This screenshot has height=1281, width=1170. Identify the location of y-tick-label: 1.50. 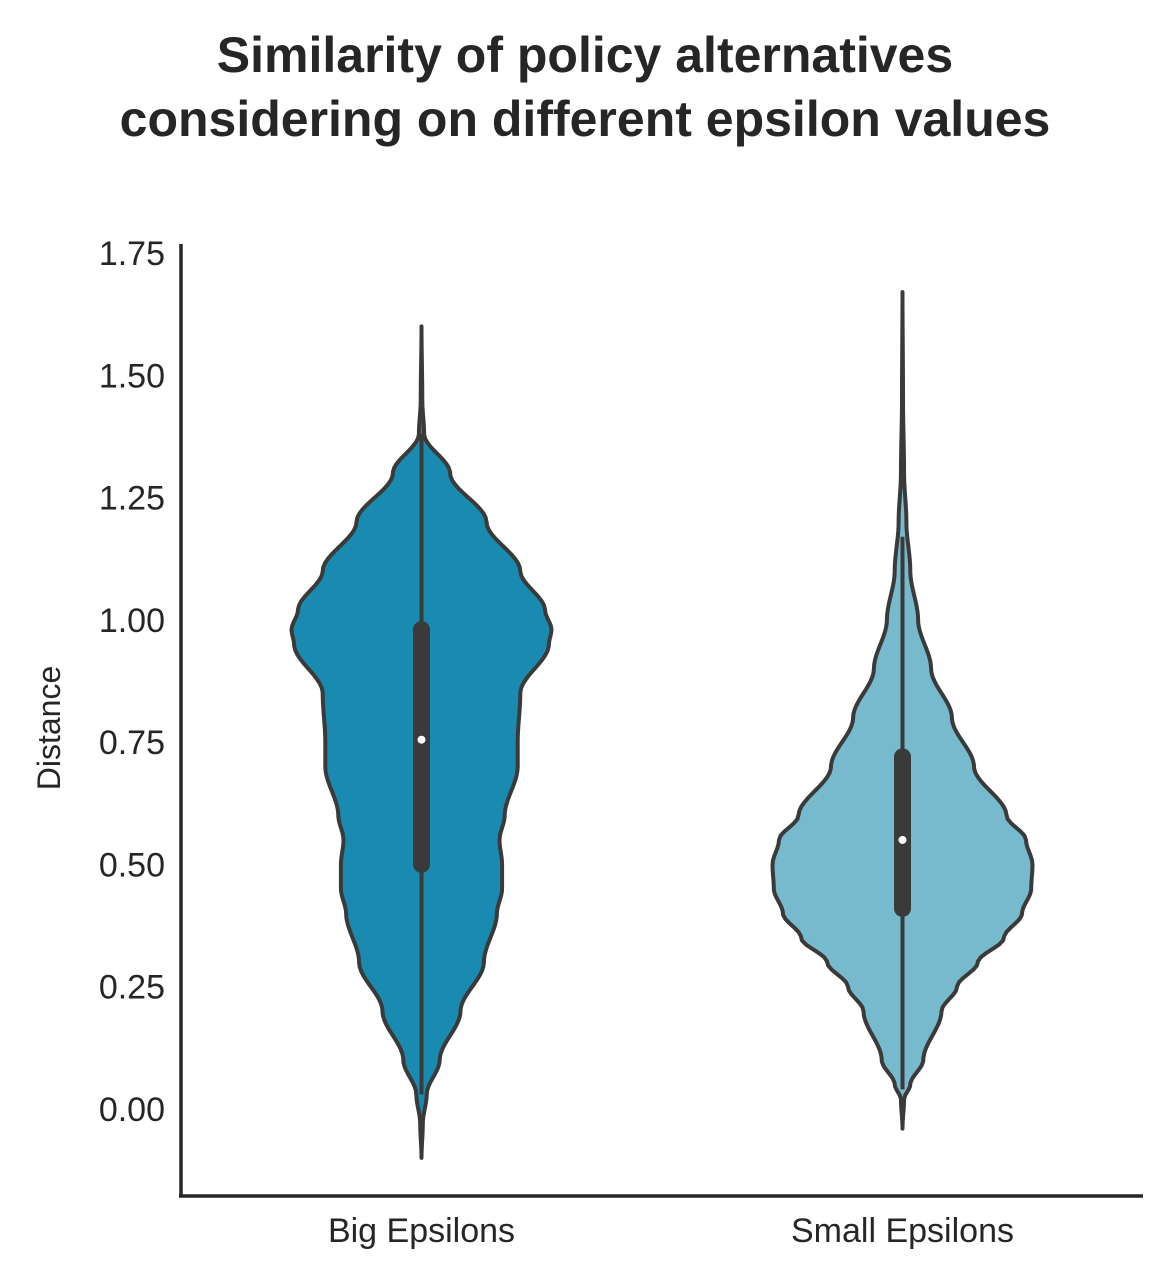
(132, 376).